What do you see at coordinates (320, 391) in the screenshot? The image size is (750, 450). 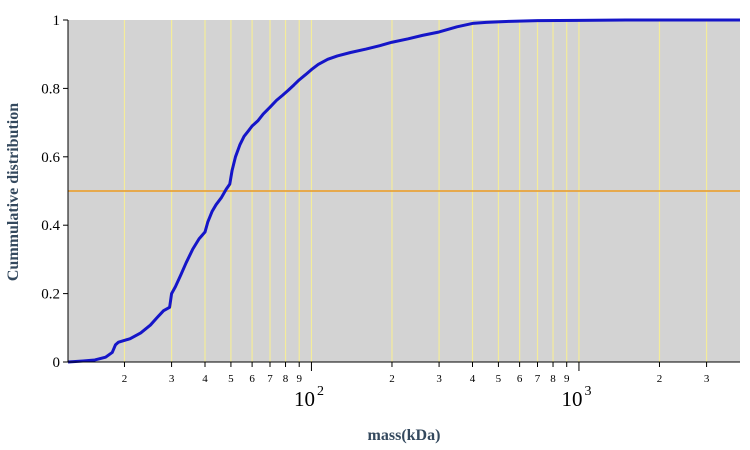 I see `x-major-tick-exponent: 2` at bounding box center [320, 391].